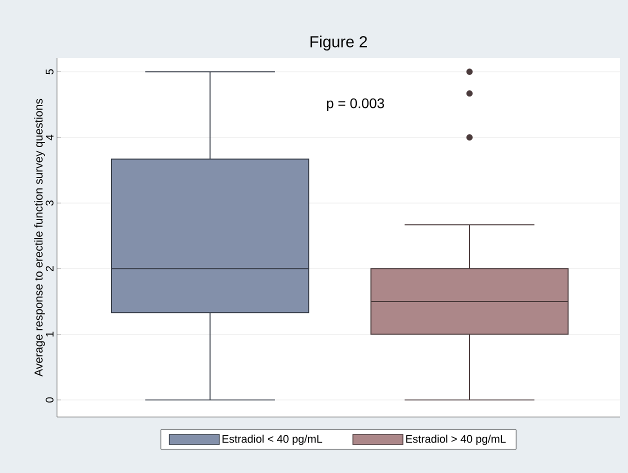 The height and width of the screenshot is (473, 628). What do you see at coordinates (50, 334) in the screenshot?
I see `y-tick-label: 1` at bounding box center [50, 334].